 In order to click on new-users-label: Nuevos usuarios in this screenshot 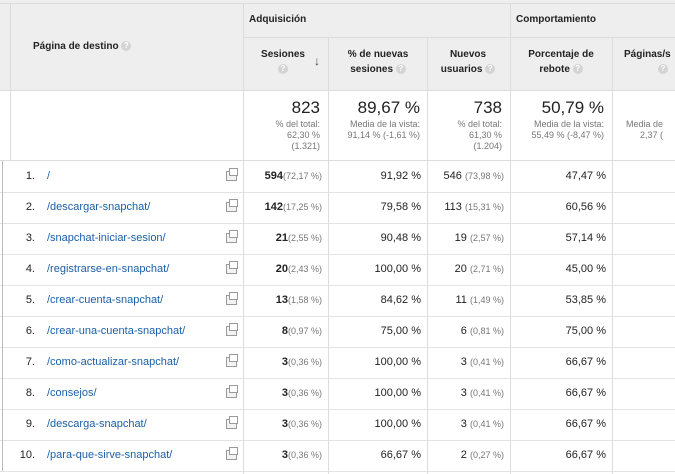, I will do `click(463, 62)`.